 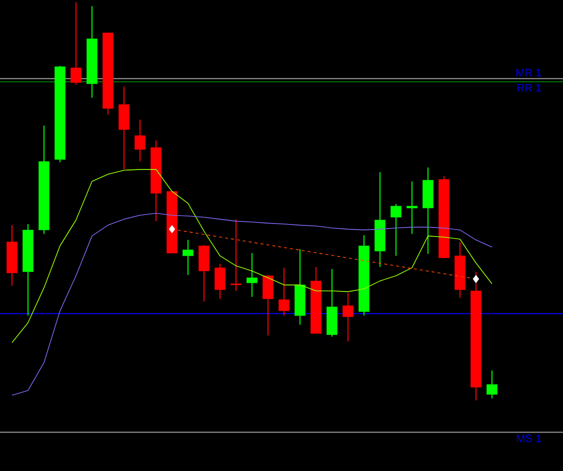 I want to click on ref-line-label: MS 1, so click(x=529, y=438).